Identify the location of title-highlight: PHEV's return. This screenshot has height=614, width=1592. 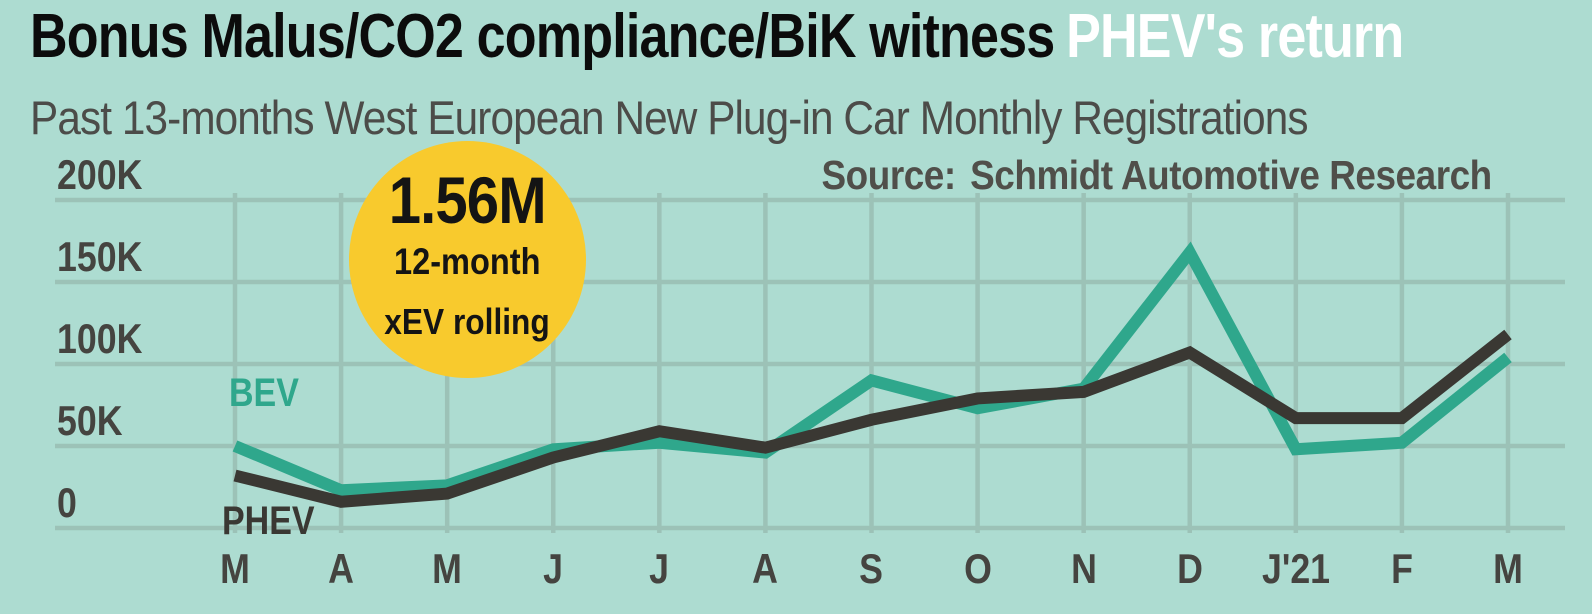
(1235, 36).